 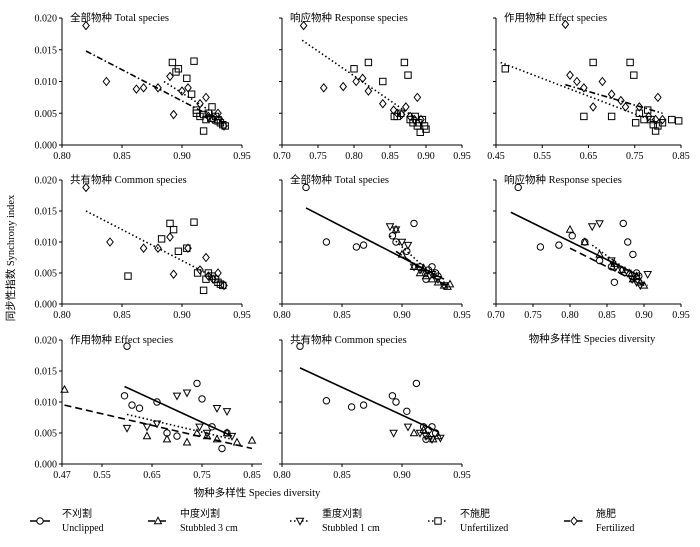 I want to click on panel-8: 0.80 0.85 0.90 0.95 共有物种 Common species, so click(x=372, y=407).